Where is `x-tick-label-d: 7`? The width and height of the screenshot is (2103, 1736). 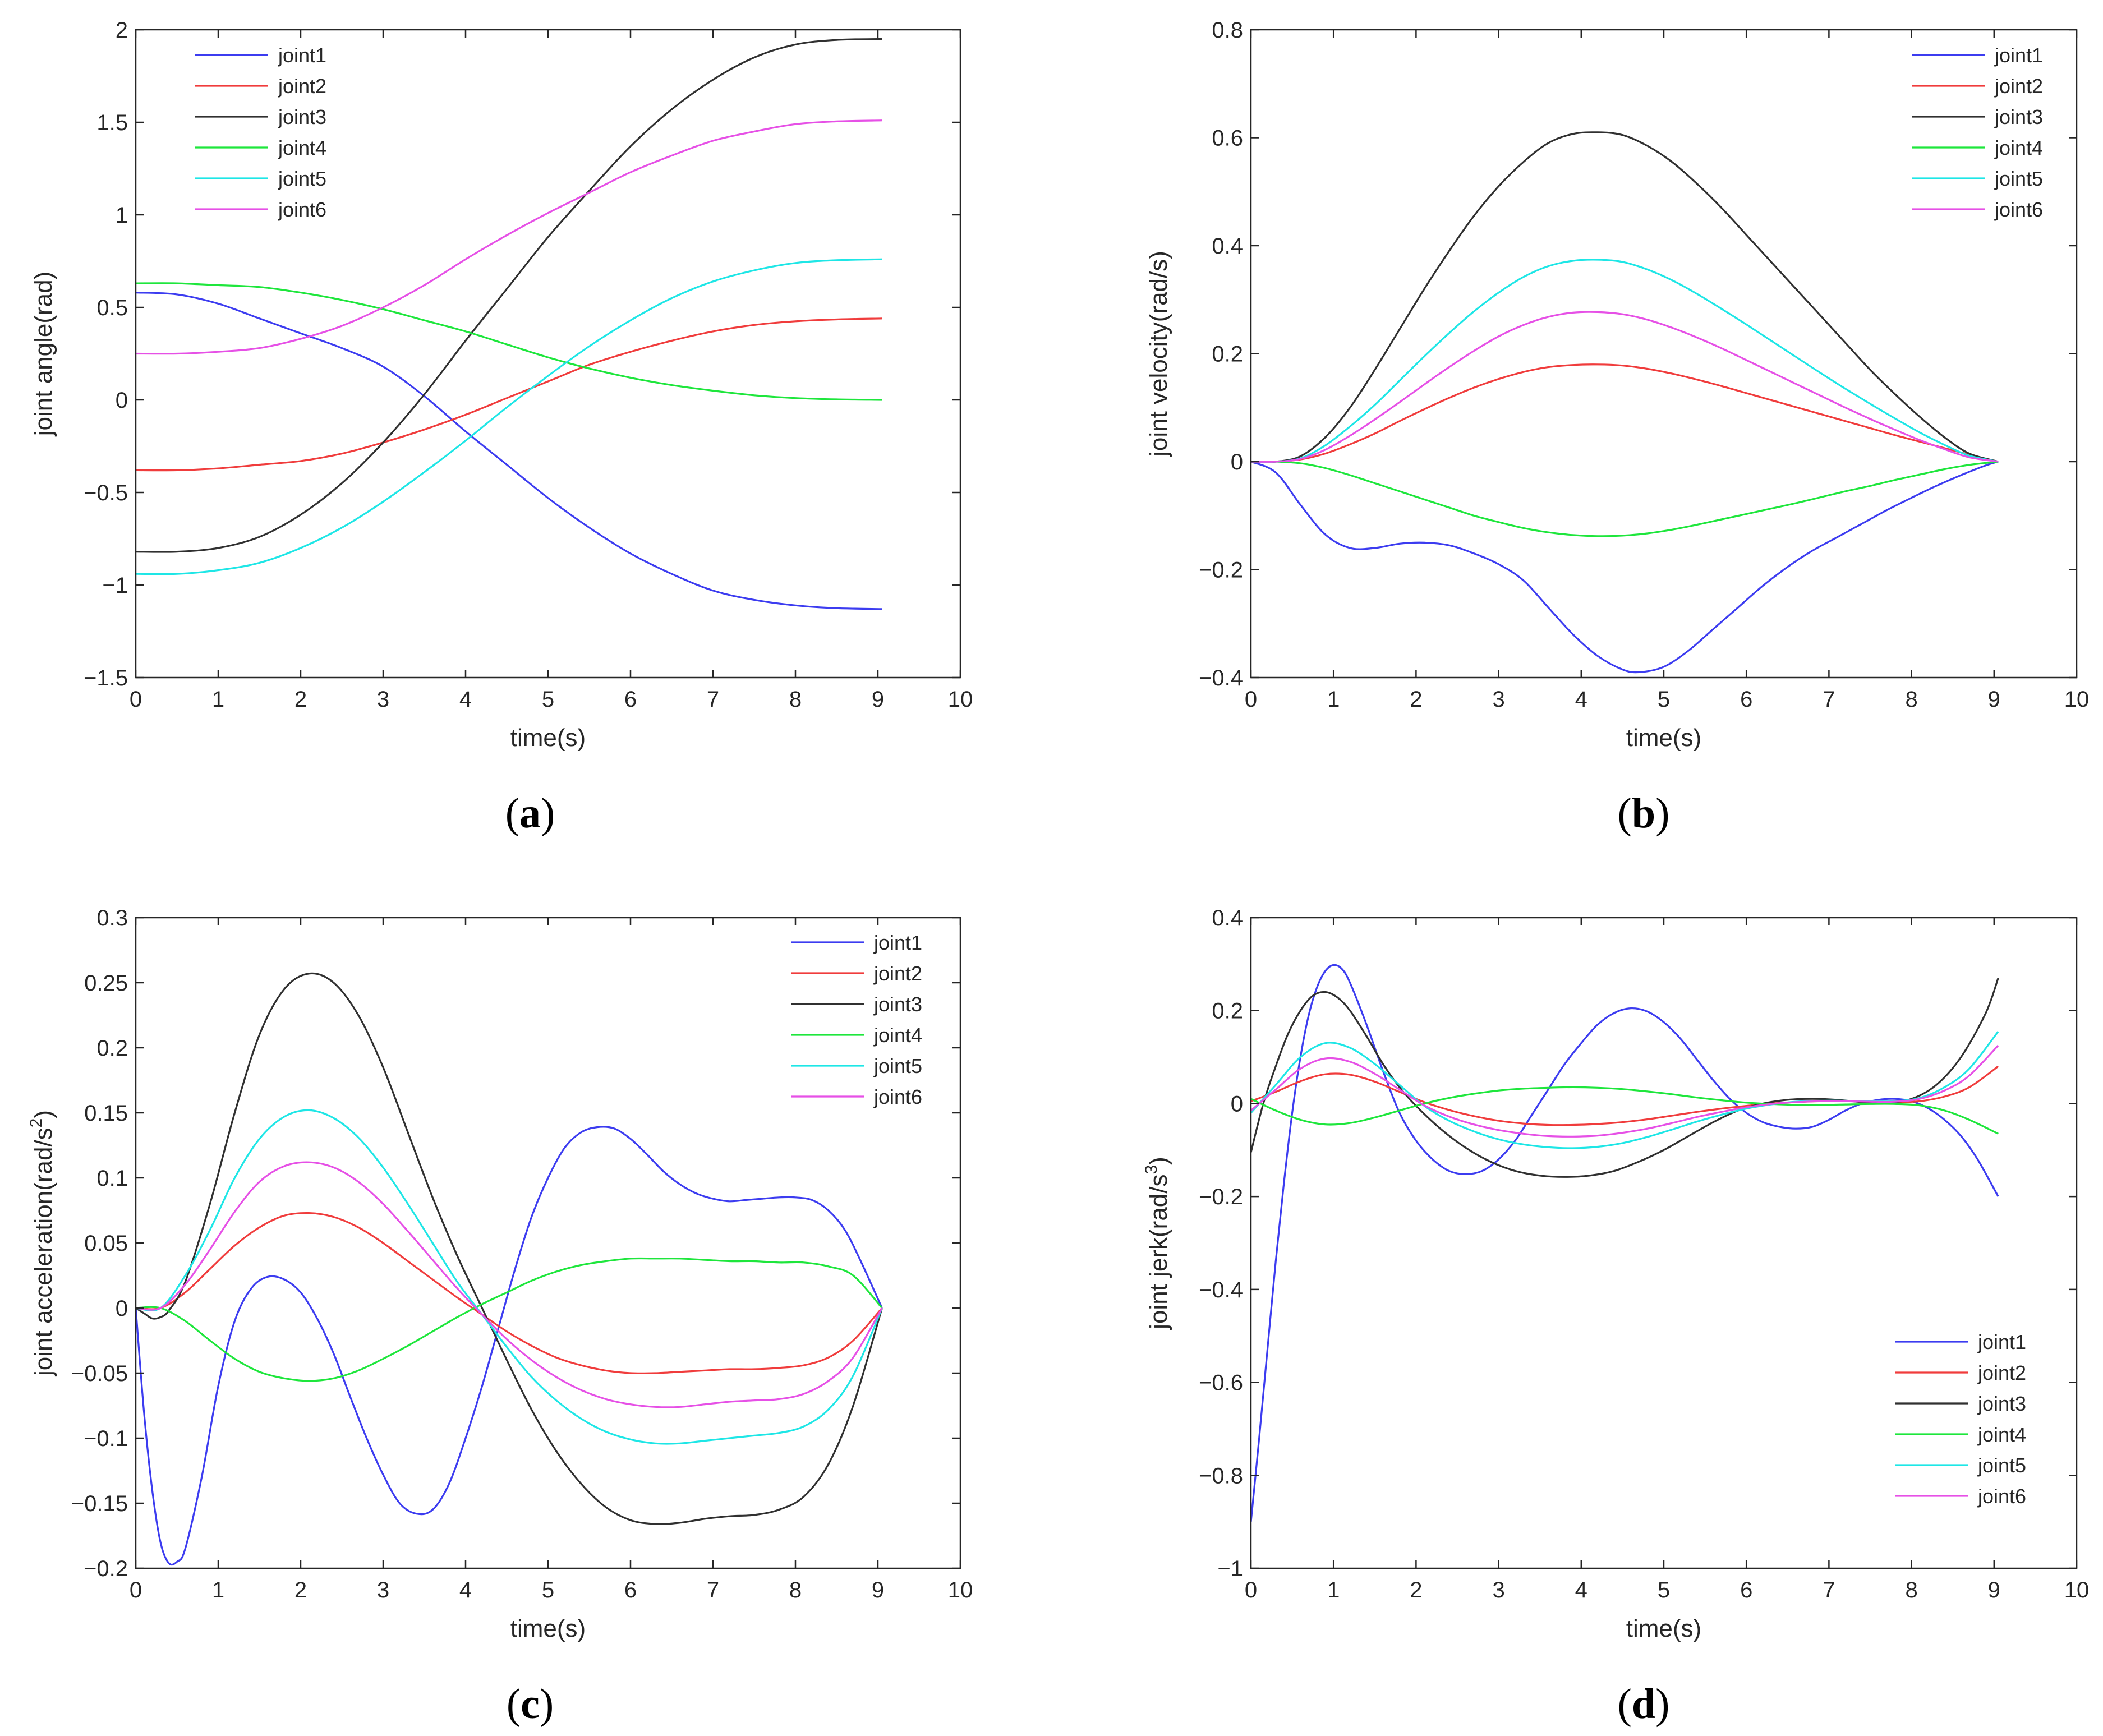 x-tick-label-d: 7 is located at coordinates (1829, 1590).